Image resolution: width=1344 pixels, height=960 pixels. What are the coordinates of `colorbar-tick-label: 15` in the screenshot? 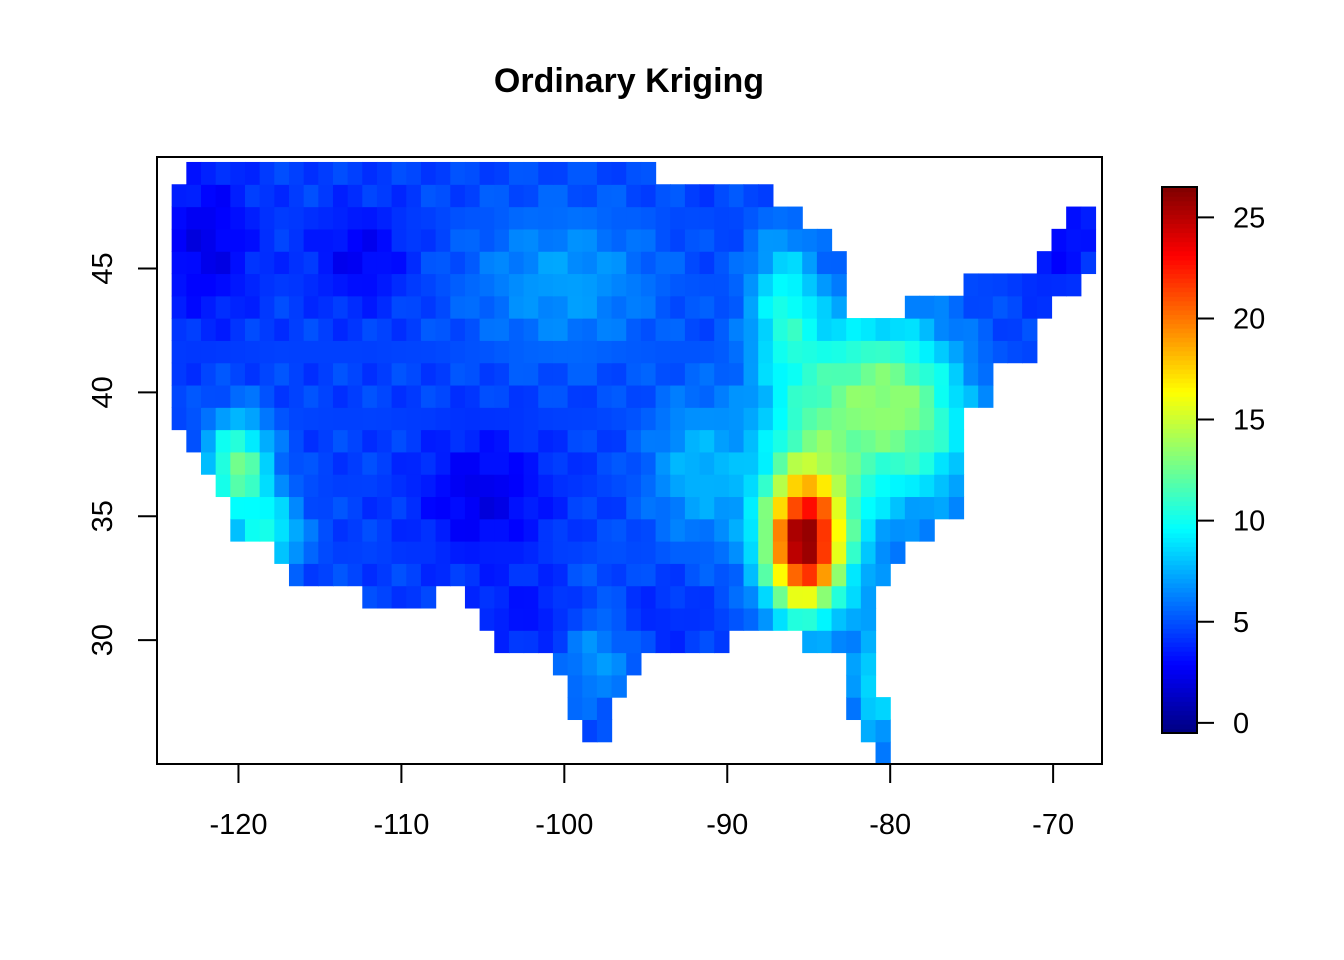 It's located at (1249, 421).